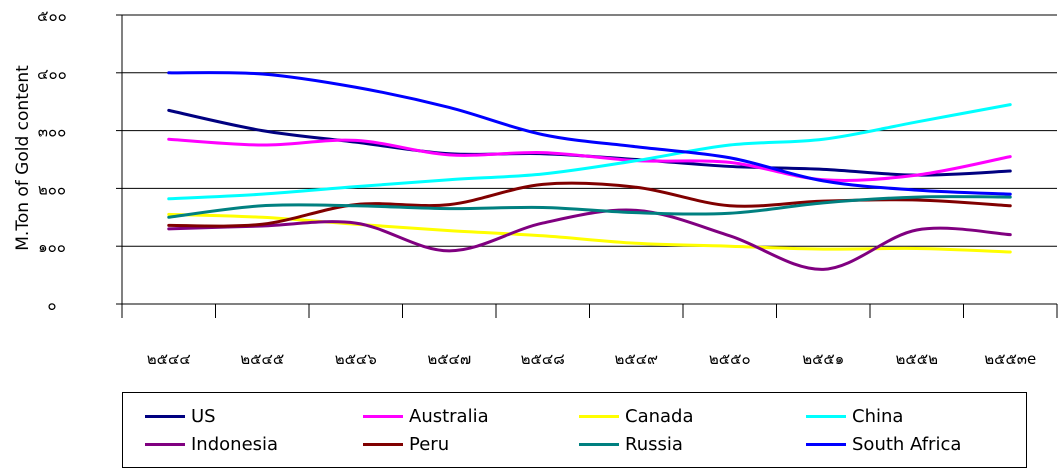  I want to click on series-line-indonesia, so click(589, 239).